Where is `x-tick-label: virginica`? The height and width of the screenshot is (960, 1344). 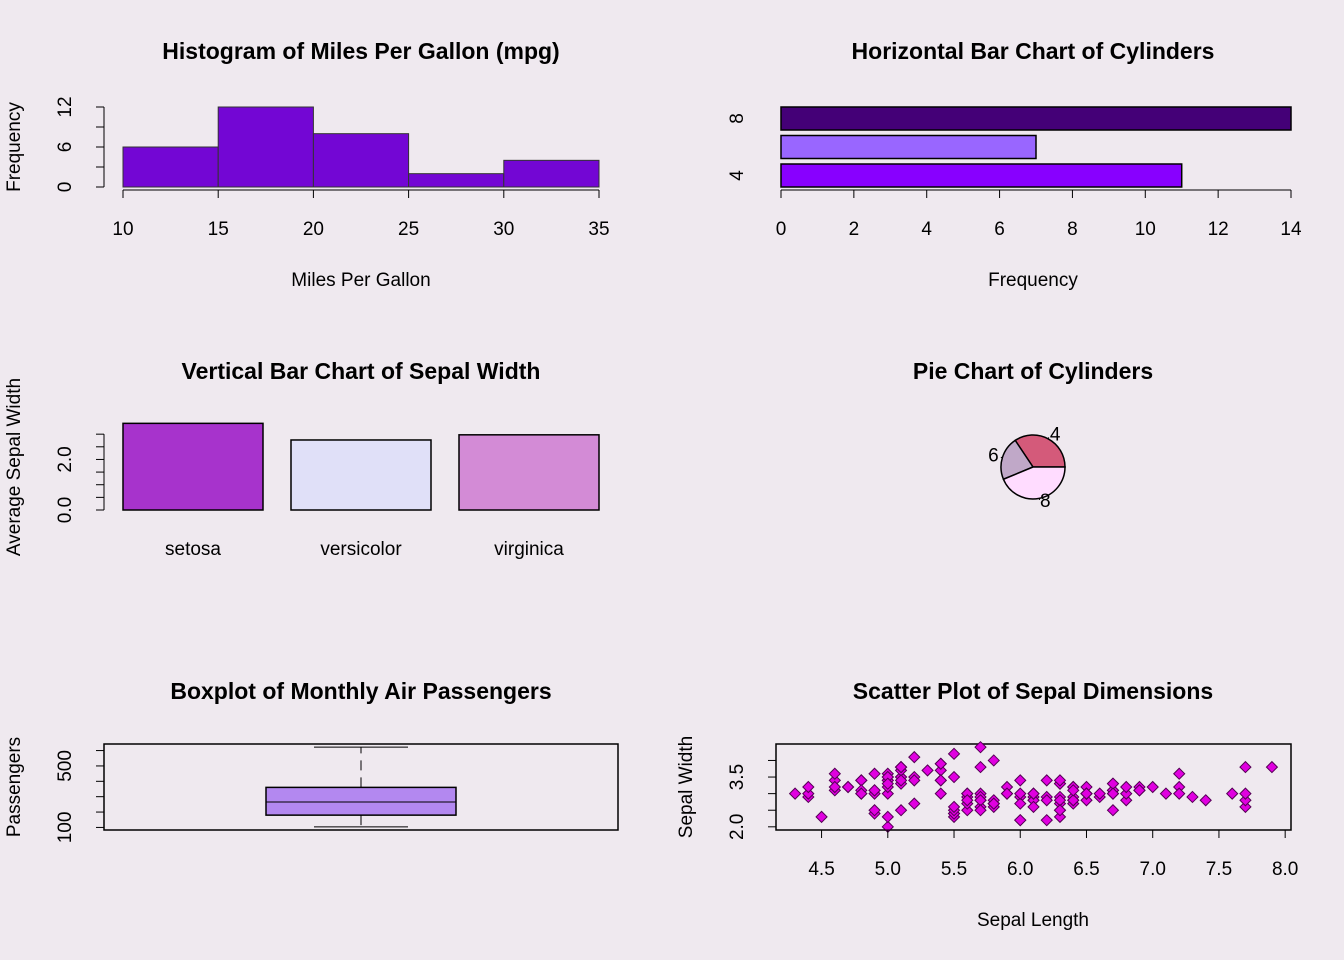 x-tick-label: virginica is located at coordinates (529, 549).